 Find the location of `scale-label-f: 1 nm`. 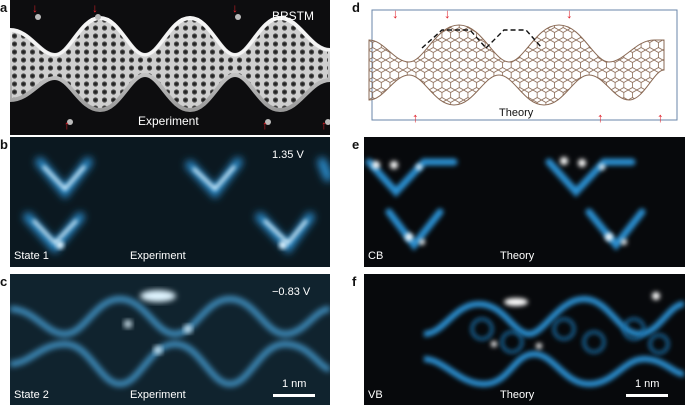

scale-label-f: 1 nm is located at coordinates (647, 384).